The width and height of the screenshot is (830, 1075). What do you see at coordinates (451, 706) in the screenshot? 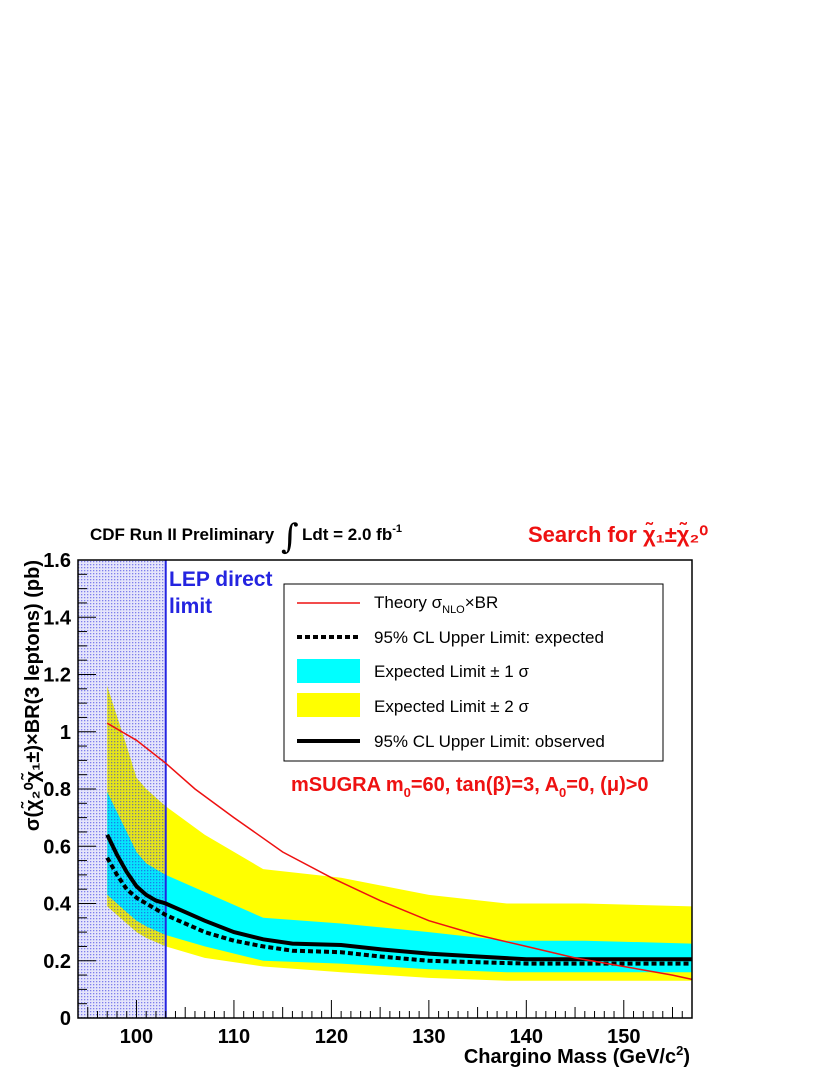
I see `legend-two-sigma-label: Expected Limit ± 2 σ` at bounding box center [451, 706].